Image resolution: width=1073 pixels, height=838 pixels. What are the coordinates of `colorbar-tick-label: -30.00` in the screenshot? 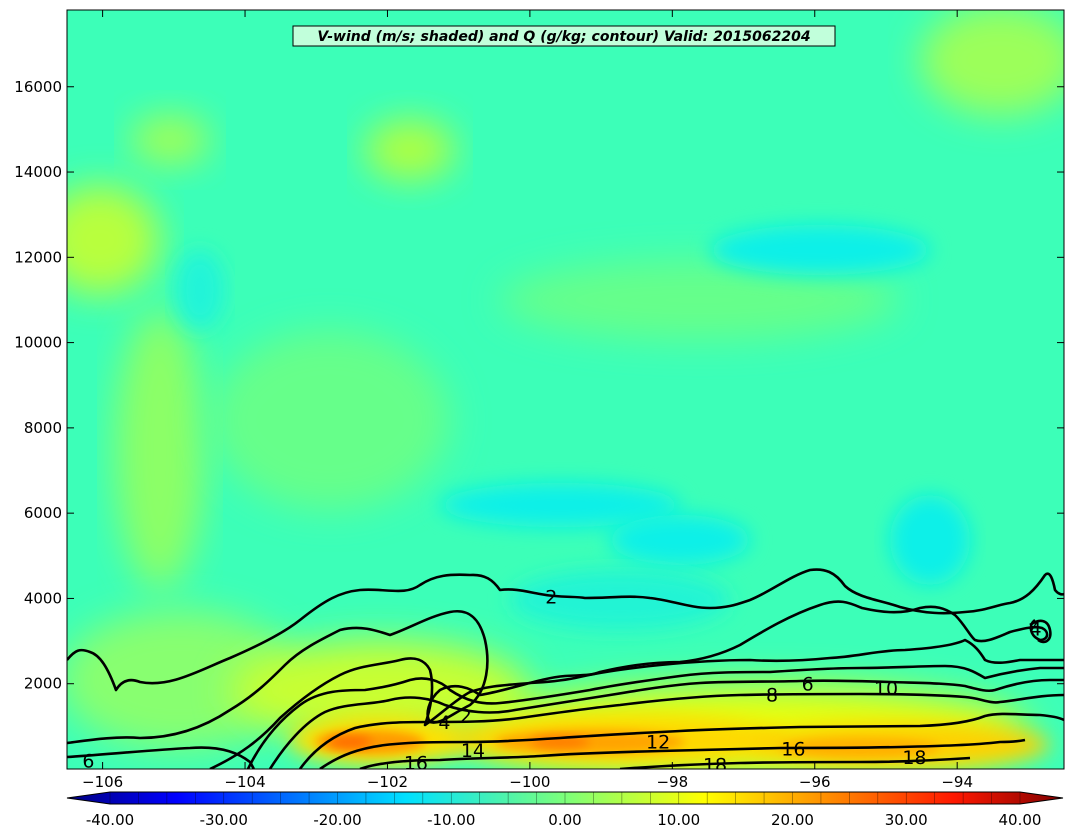 It's located at (224, 820).